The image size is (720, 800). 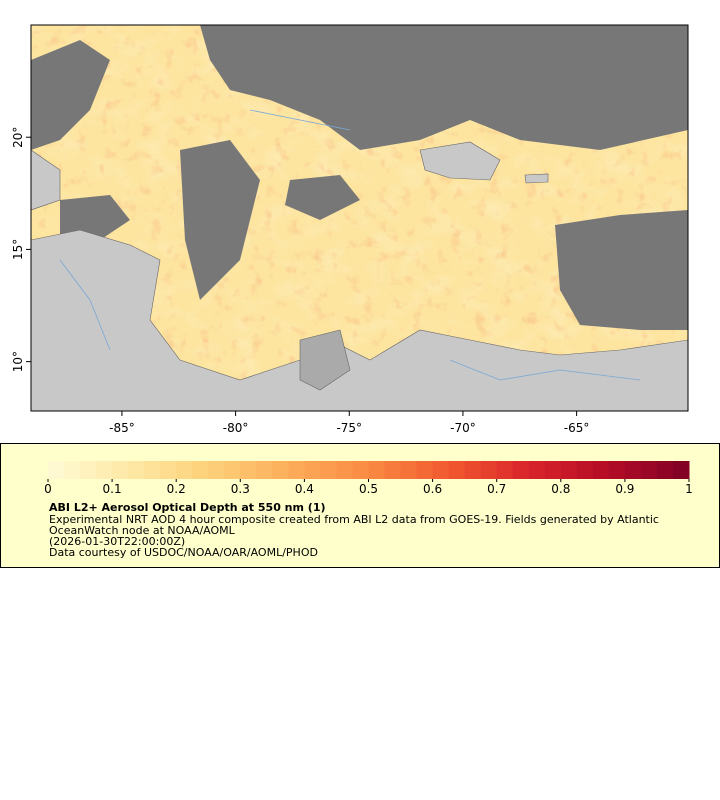 What do you see at coordinates (117, 541) in the screenshot?
I see `legend-time: (2026-01-30T22:00:00Z)` at bounding box center [117, 541].